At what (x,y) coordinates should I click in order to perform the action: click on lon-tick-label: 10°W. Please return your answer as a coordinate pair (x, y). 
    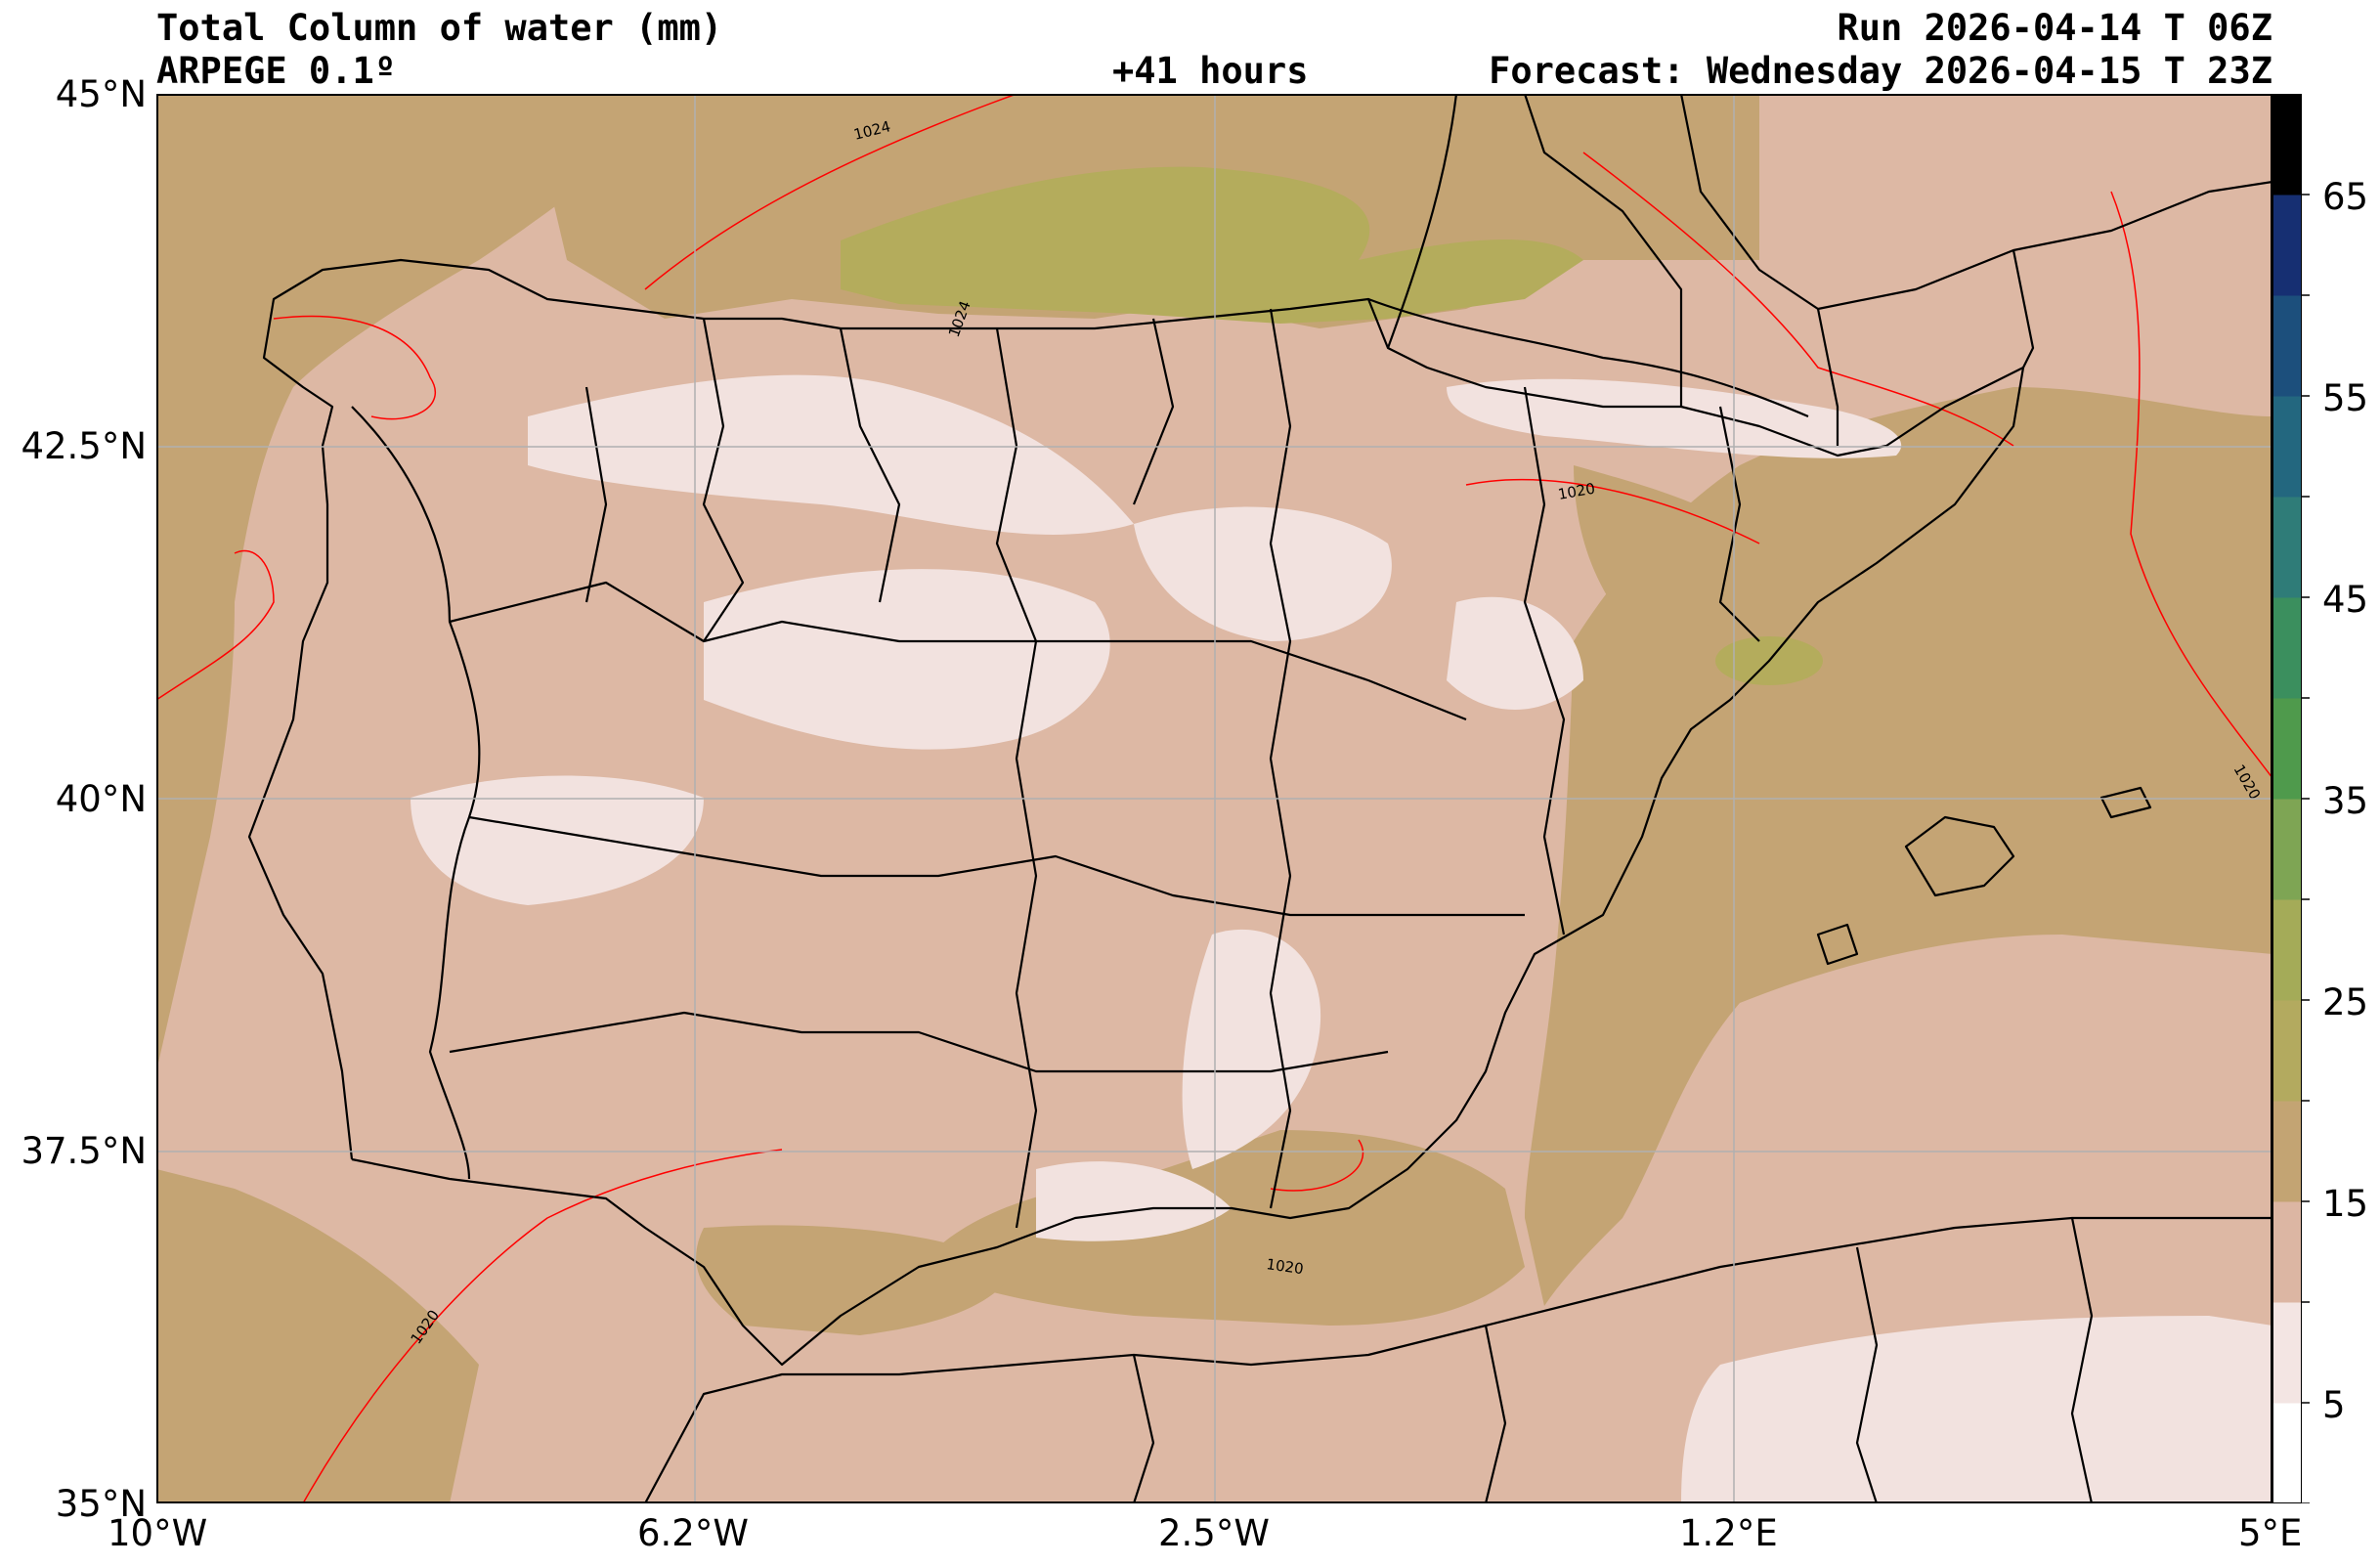
    Looking at the image, I should click on (158, 1533).